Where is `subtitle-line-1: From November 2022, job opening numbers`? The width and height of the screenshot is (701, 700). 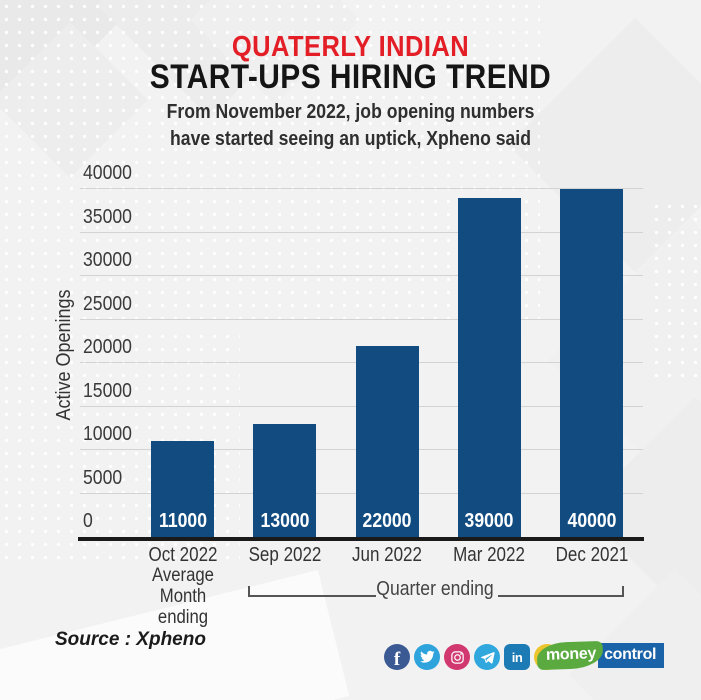 subtitle-line-1: From November 2022, job opening numbers is located at coordinates (350, 112).